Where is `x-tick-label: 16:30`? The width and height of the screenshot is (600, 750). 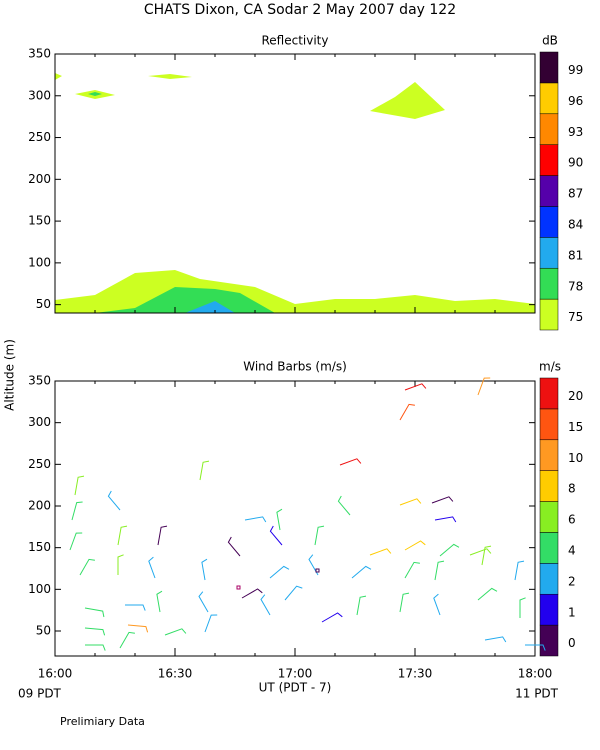
x-tick-label: 16:30 is located at coordinates (175, 674).